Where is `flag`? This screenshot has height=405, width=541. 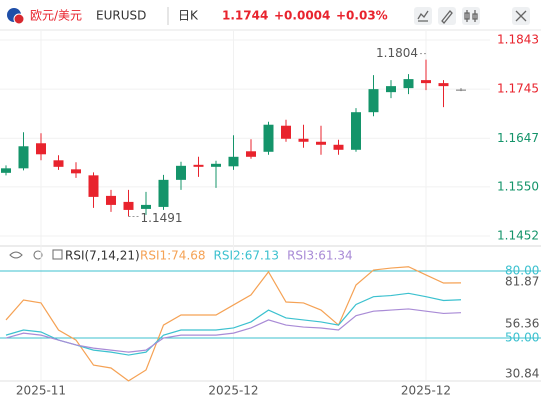
flag is located at coordinates (16, 16).